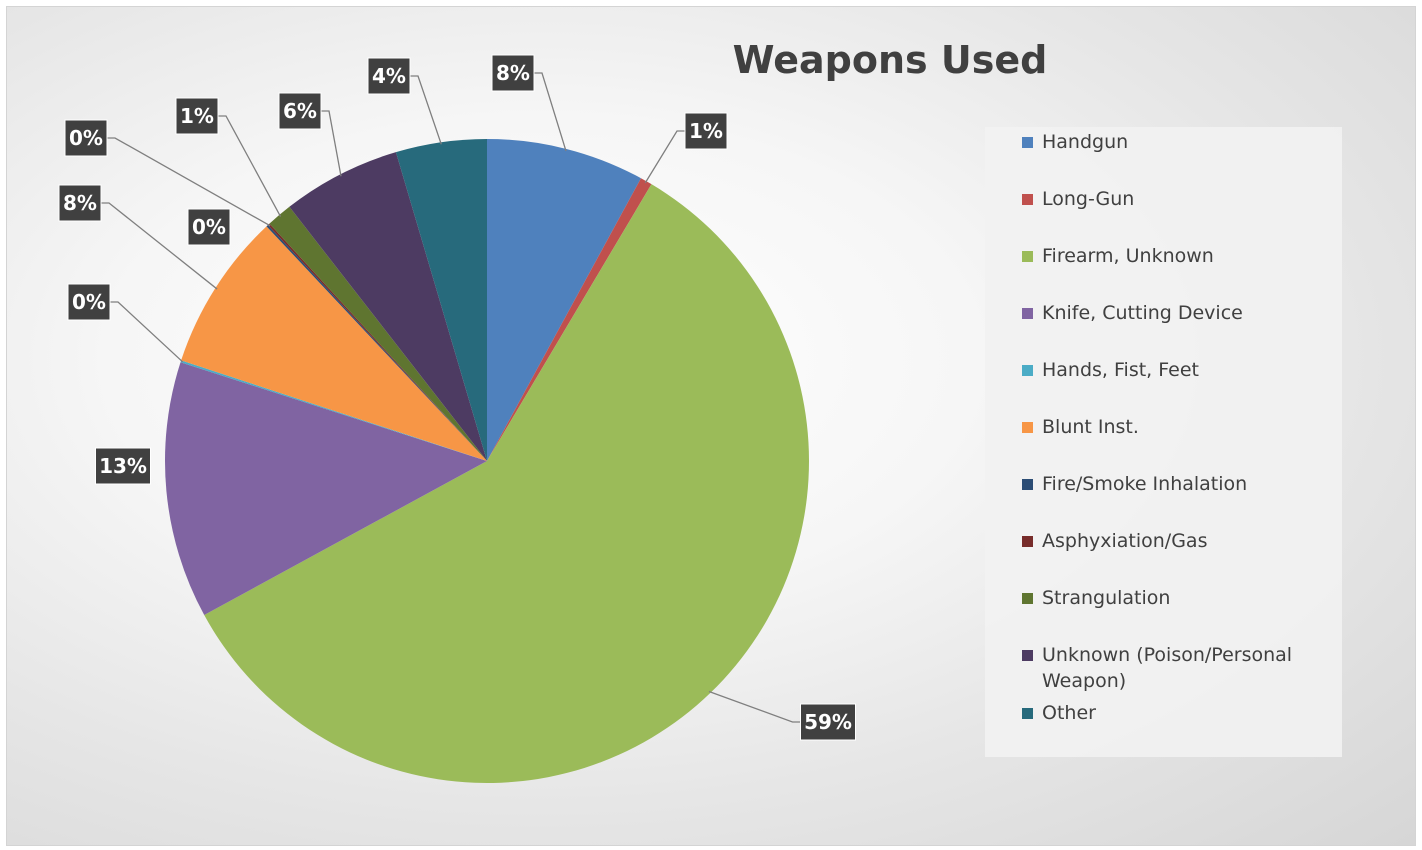 The height and width of the screenshot is (850, 1422). Describe the element at coordinates (333, 410) in the screenshot. I see `slice-hands-fist-feet` at that location.